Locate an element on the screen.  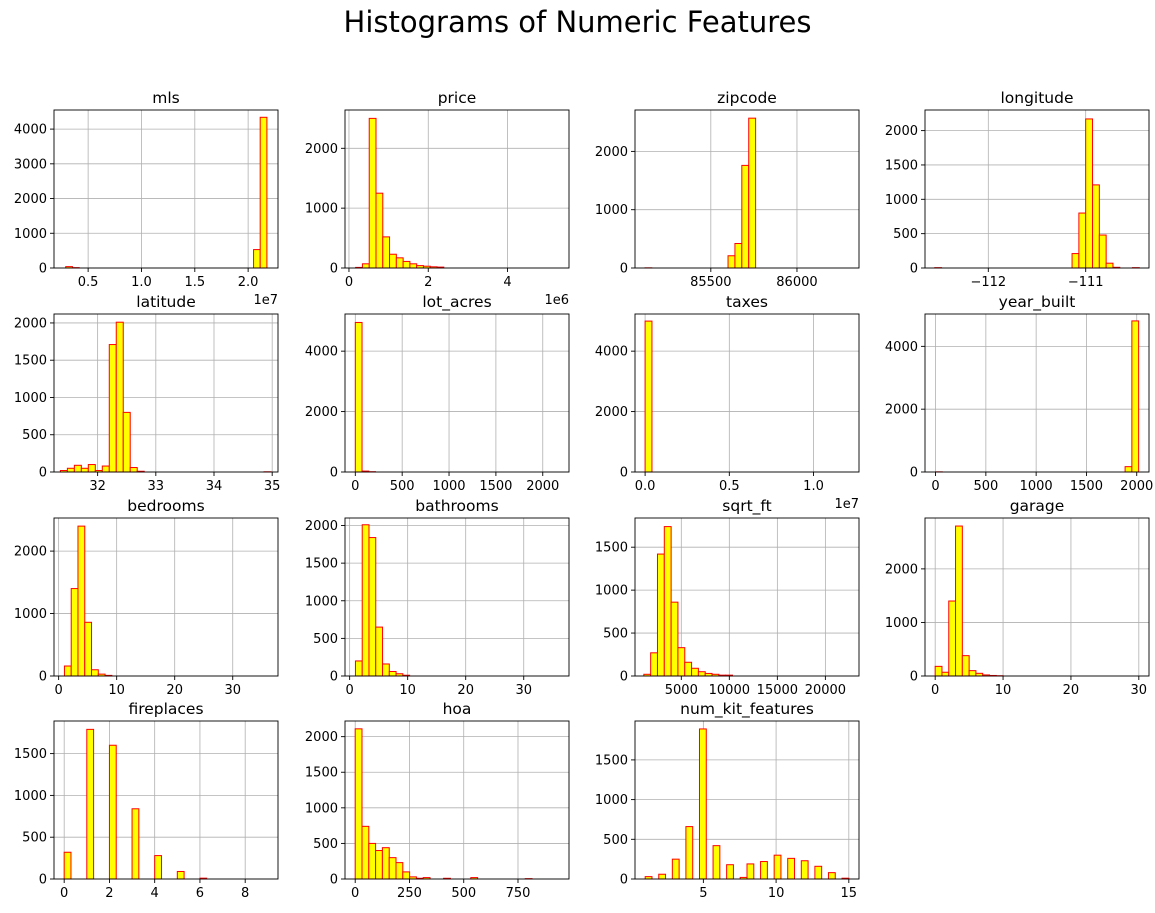
x-tick-label: 33 is located at coordinates (156, 486).